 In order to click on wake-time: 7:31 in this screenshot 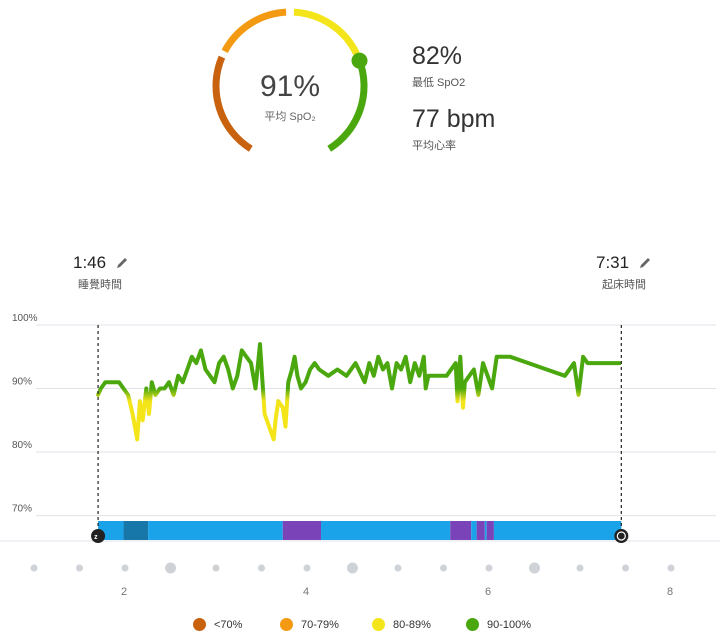, I will do `click(613, 262)`.